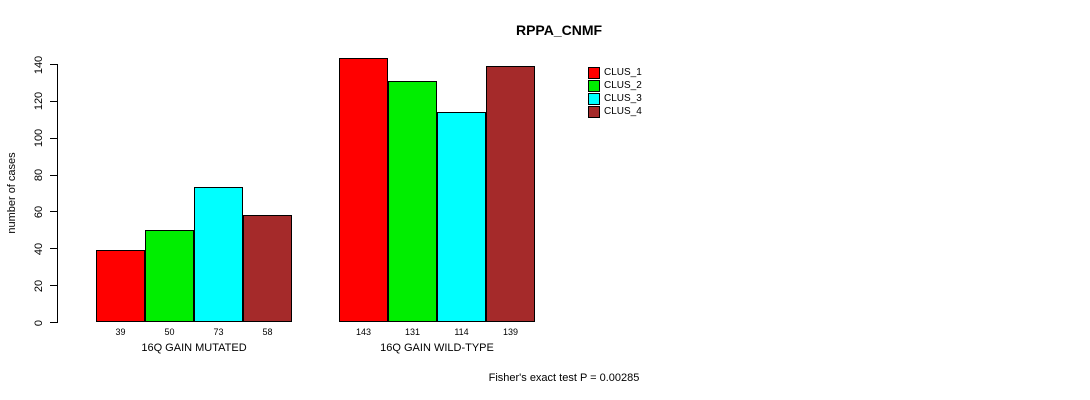  What do you see at coordinates (218, 254) in the screenshot?
I see `bar-clus_3-group1` at bounding box center [218, 254].